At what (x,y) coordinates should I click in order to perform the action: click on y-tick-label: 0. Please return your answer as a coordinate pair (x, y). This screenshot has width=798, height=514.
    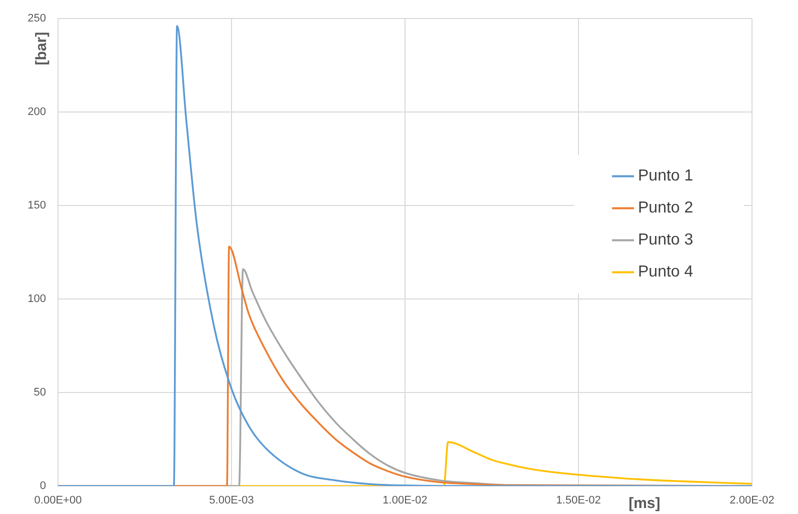
    Looking at the image, I should click on (43, 486).